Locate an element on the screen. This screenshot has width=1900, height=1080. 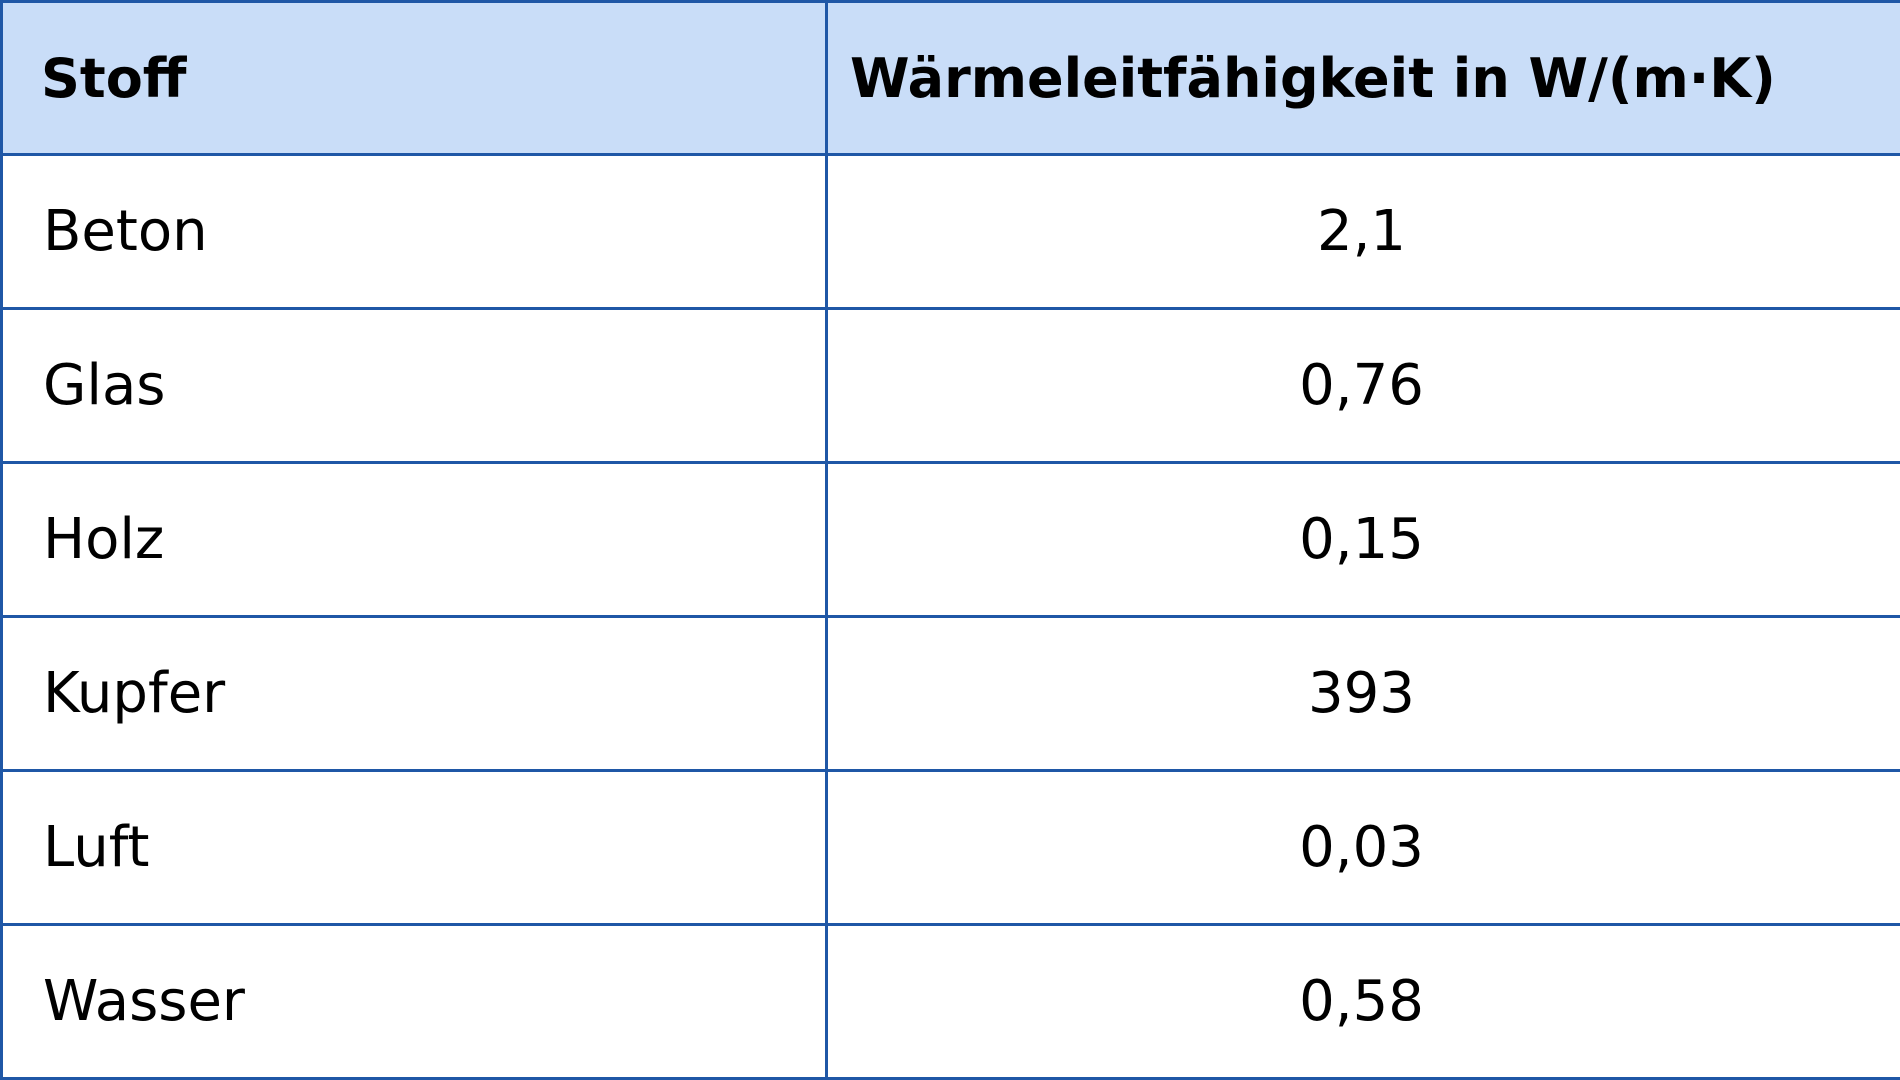
table-header: Stoff Wärmeleitfähigkeit in W/(m·K) is located at coordinates (950, 78).